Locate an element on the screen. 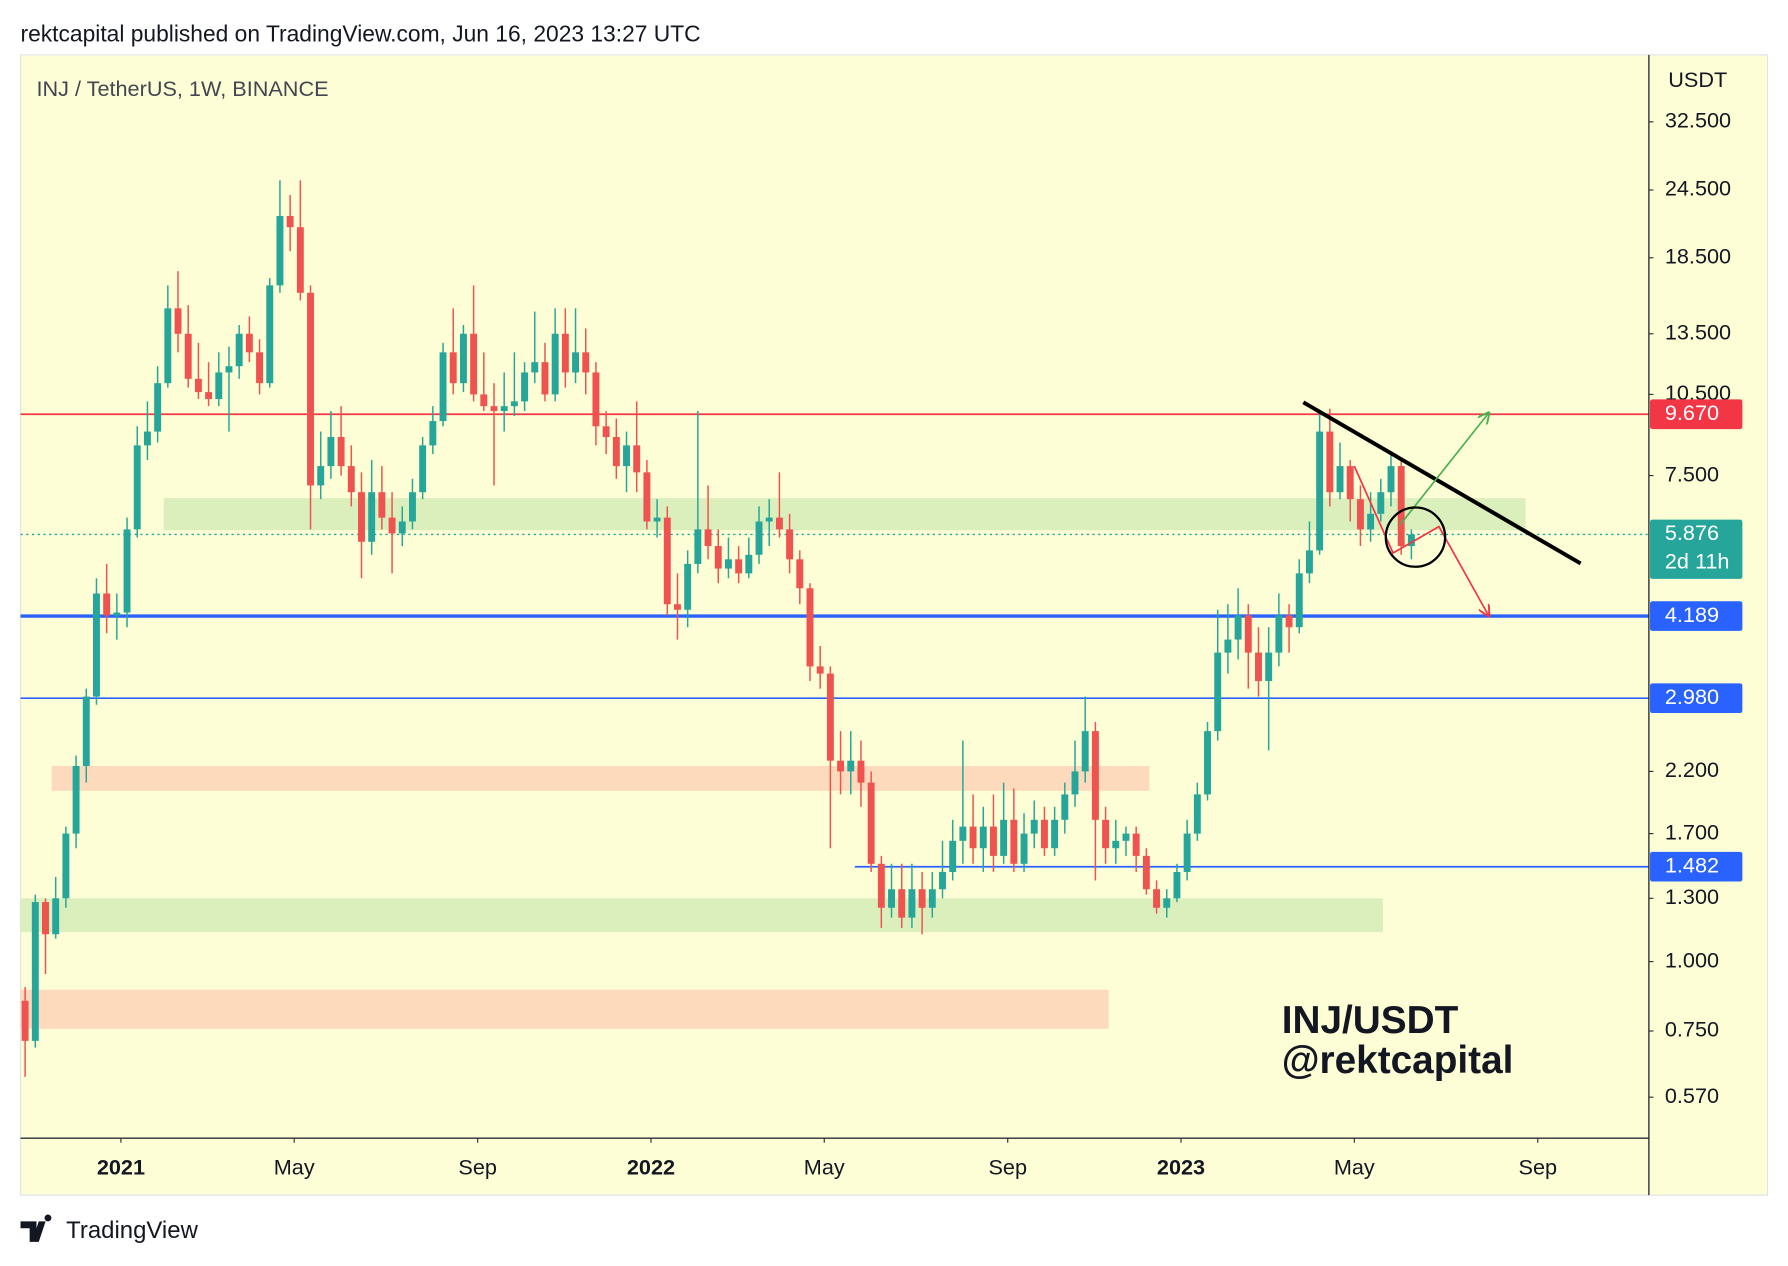  y-tick-label: 2.200 is located at coordinates (1692, 769).